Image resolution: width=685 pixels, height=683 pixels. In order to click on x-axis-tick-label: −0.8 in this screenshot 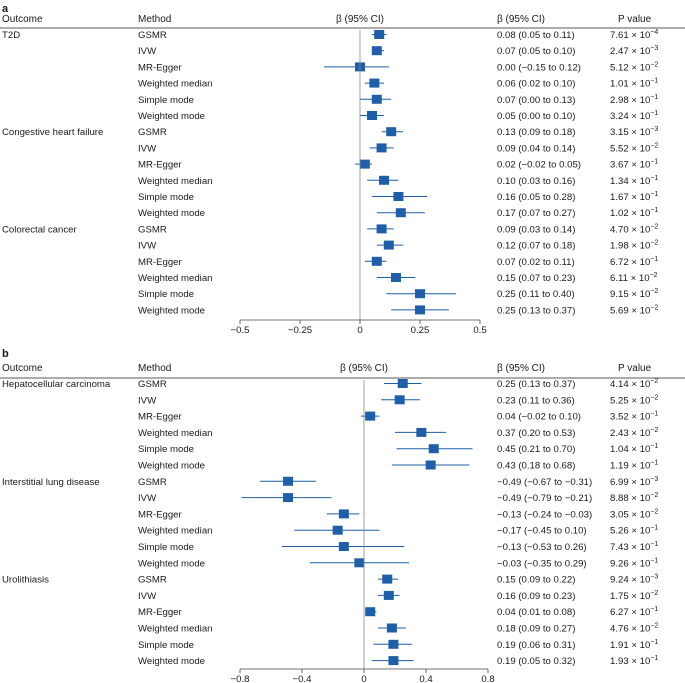, I will do `click(240, 678)`.